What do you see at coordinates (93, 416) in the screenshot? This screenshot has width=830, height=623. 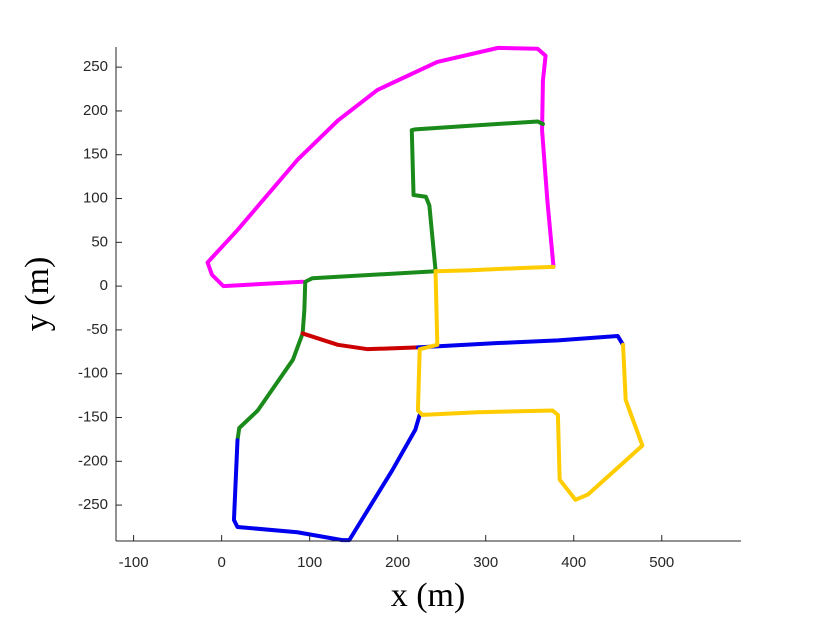 I see `y-tick-label: -150` at bounding box center [93, 416].